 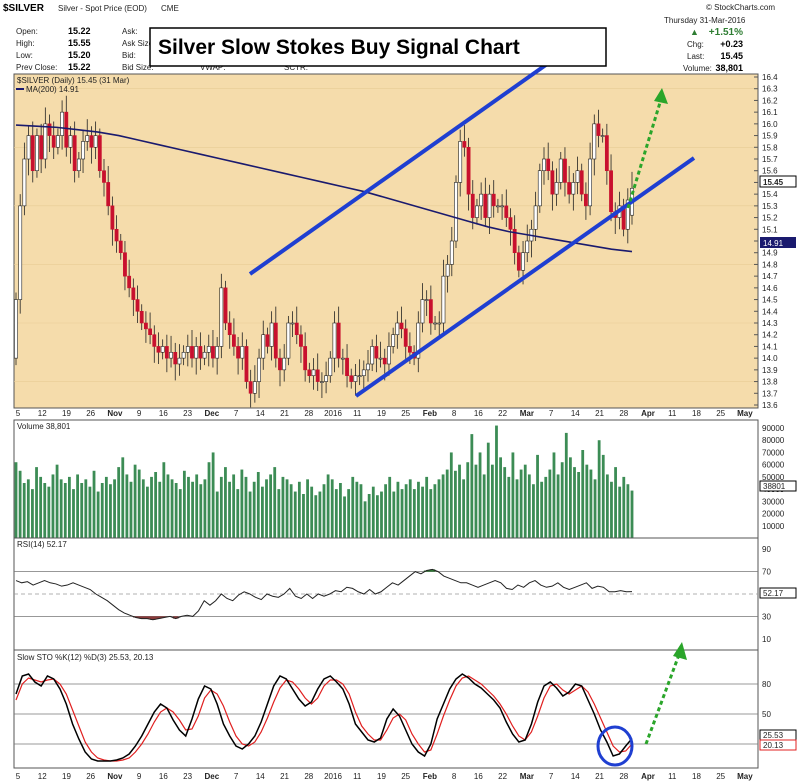 I want to click on price-tick-label: 16.2, so click(x=770, y=100).